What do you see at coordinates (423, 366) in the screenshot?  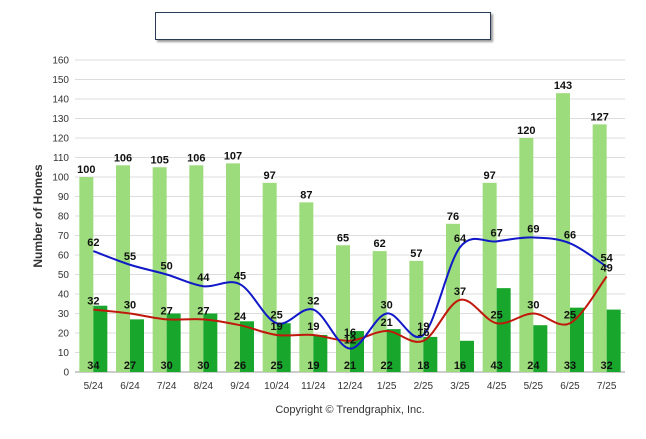 I see `sold-value-label: 18` at bounding box center [423, 366].